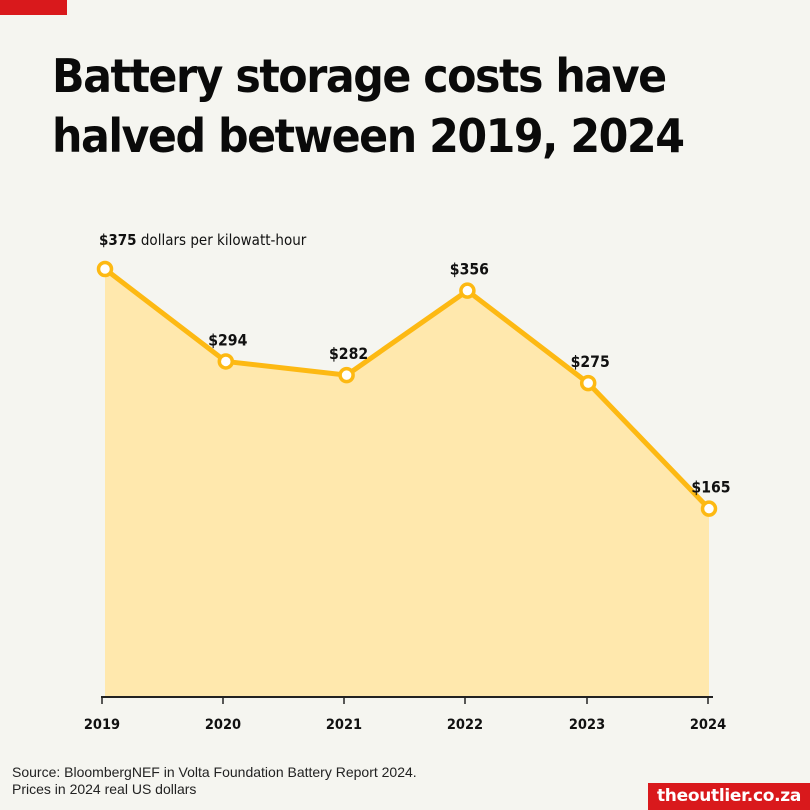 The image size is (810, 810). Describe the element at coordinates (221, 240) in the screenshot. I see `unit-label-text: dollars per kilowatt-hour` at that location.